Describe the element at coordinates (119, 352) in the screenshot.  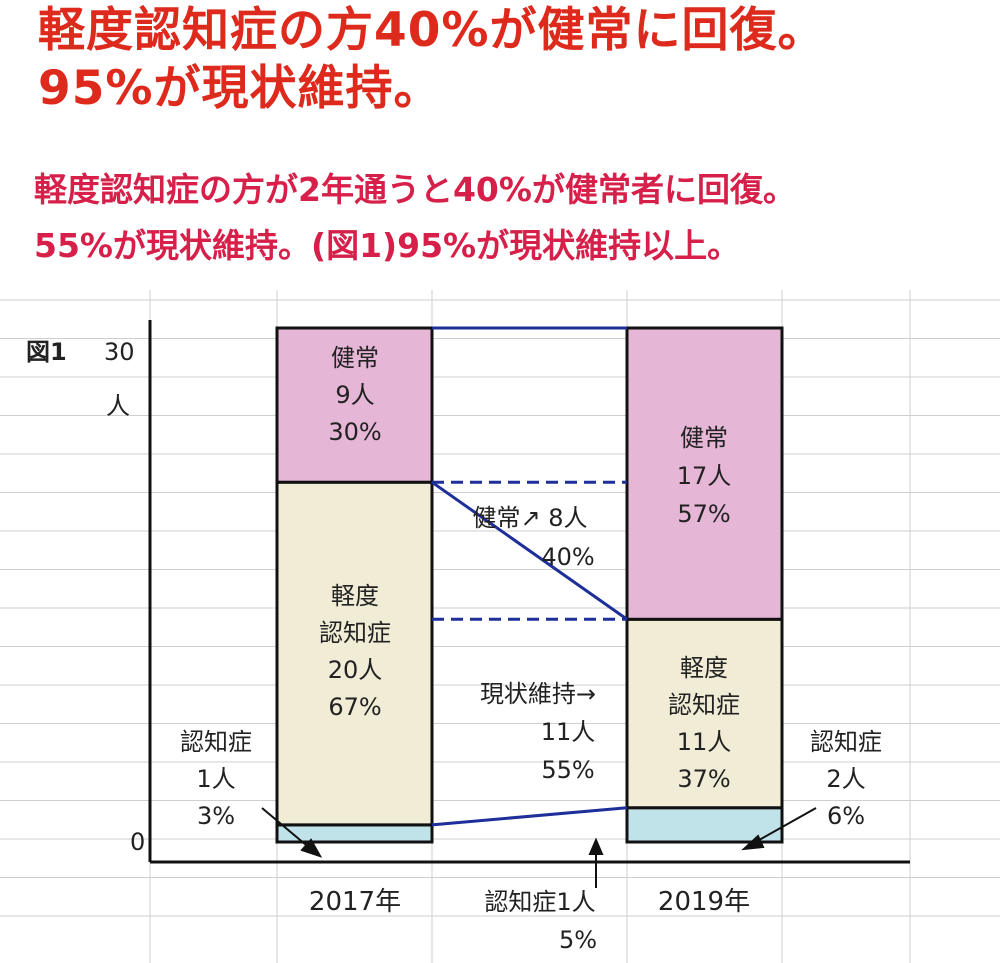
I see `y-tick-label-top: 30` at that location.